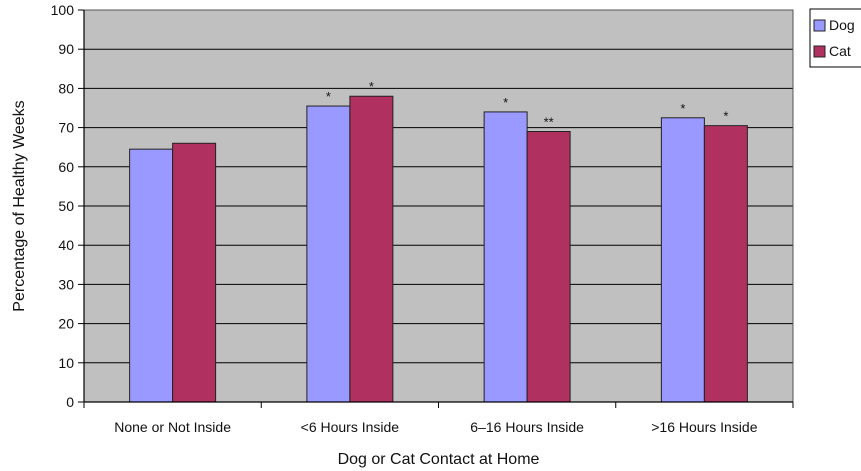 This screenshot has height=471, width=861. I want to click on x-tick-label: None or Not Inside, so click(172, 427).